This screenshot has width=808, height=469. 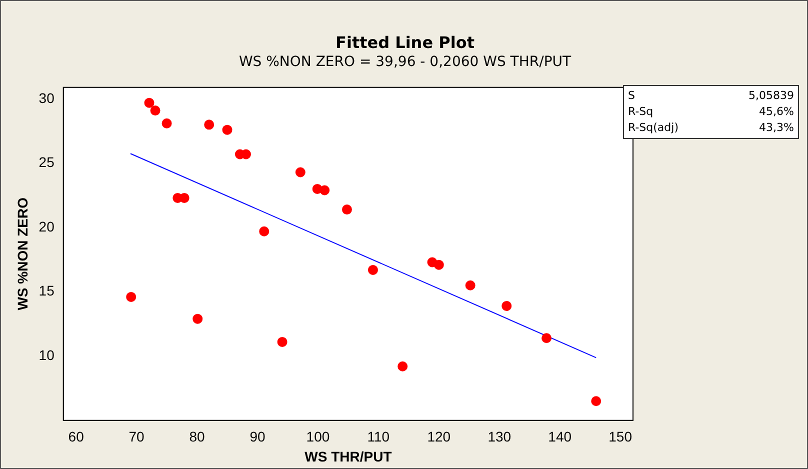 What do you see at coordinates (378, 436) in the screenshot?
I see `x-tick-label: 110` at bounding box center [378, 436].